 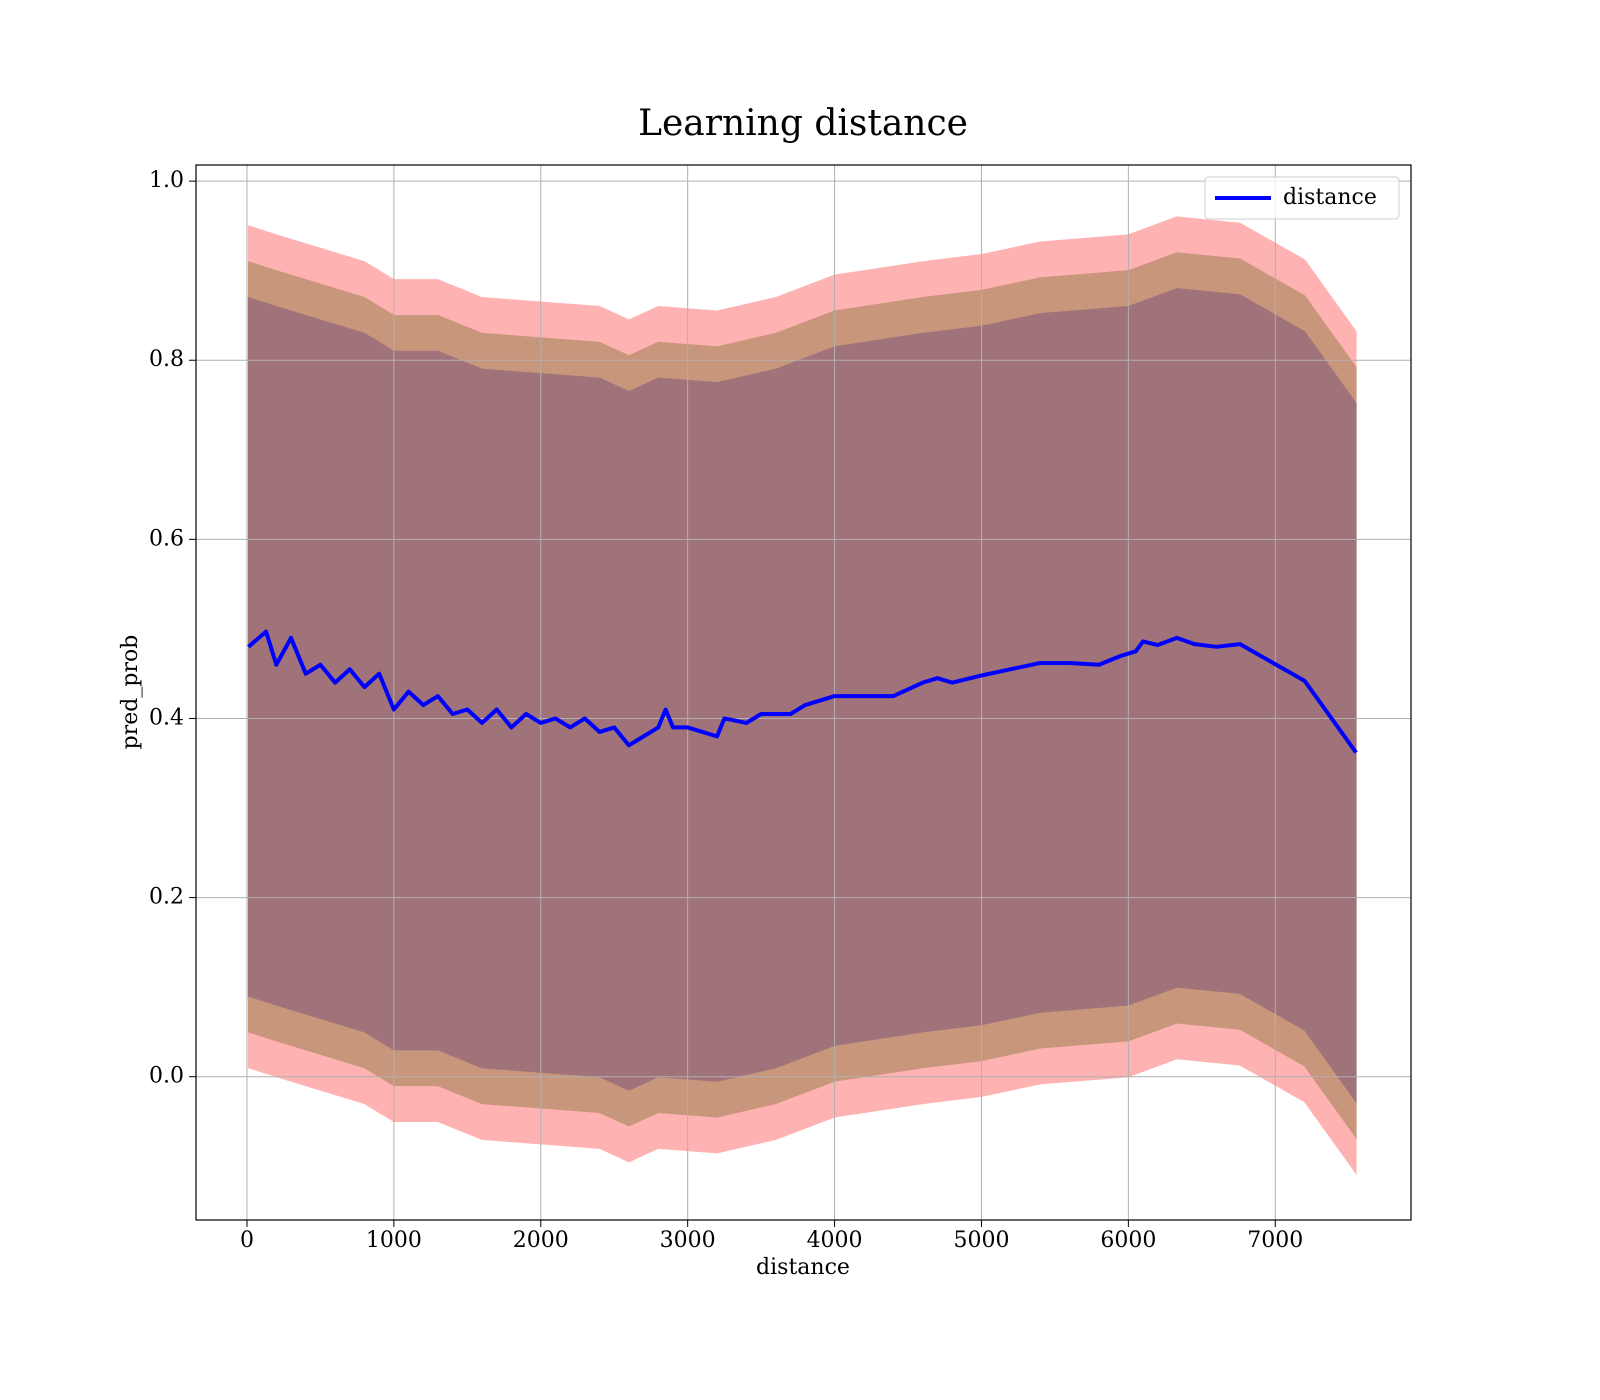 I want to click on data-line, so click(x=802, y=691).